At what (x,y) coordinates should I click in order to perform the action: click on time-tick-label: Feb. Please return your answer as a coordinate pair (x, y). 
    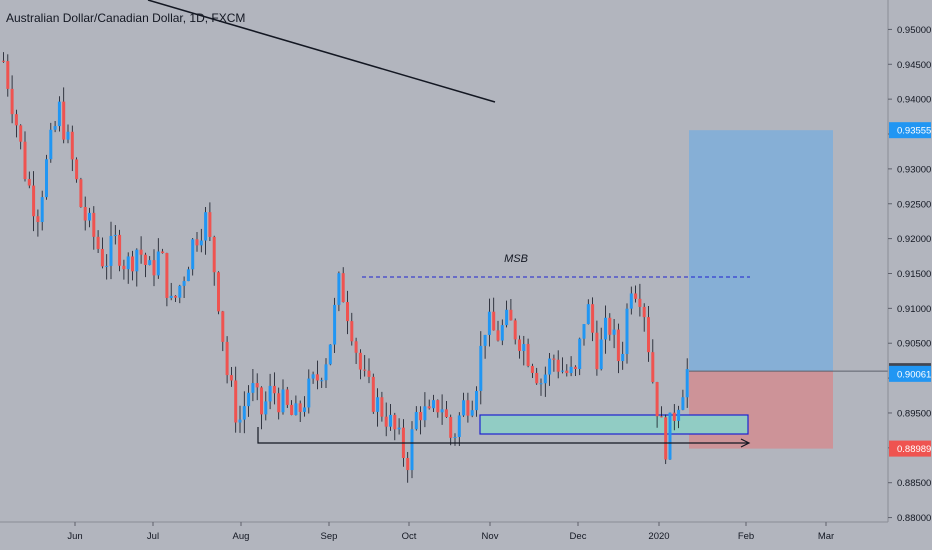
    Looking at the image, I should click on (746, 536).